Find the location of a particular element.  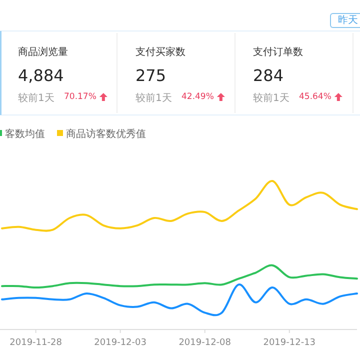

text: 商品浏览量 is located at coordinates (43, 52).